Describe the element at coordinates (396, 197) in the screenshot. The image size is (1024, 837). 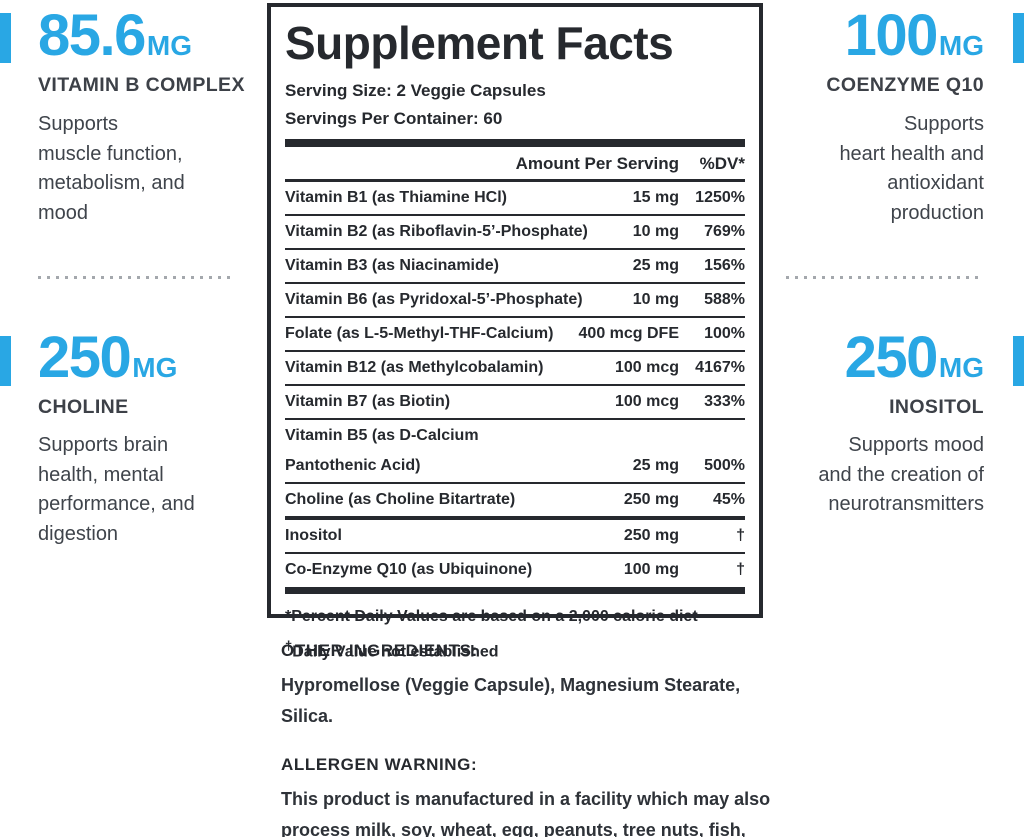
I see `nutrient-name: Vitamin B1 (as Thiamine HCl)` at that location.